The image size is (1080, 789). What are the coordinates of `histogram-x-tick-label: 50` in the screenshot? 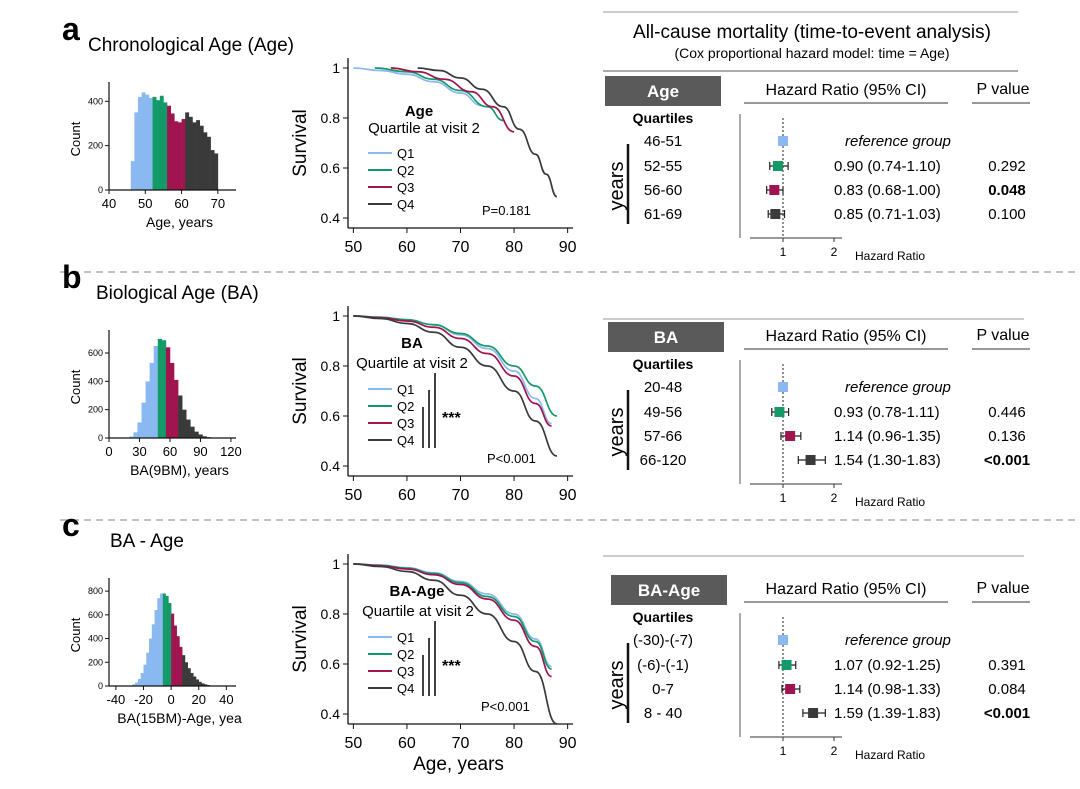 It's located at (145, 203).